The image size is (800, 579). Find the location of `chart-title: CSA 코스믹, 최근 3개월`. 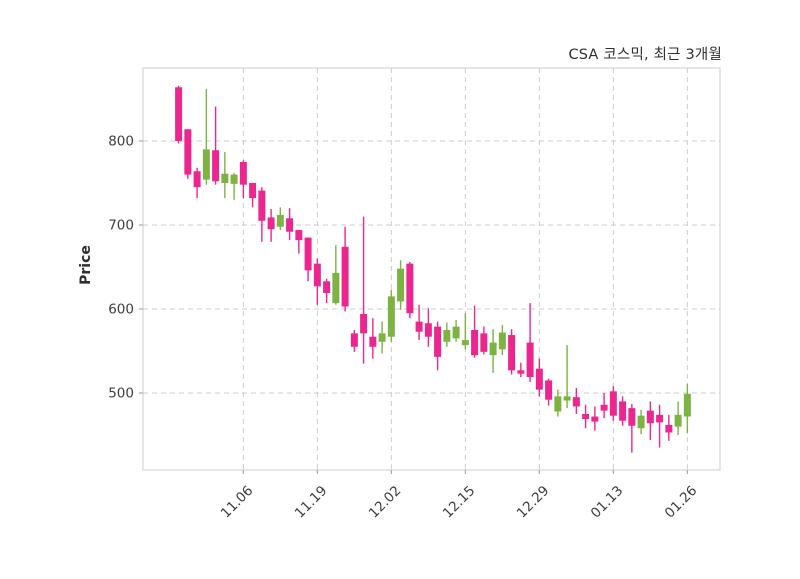

chart-title: CSA 코스믹, 최근 3개월 is located at coordinates (645, 55).